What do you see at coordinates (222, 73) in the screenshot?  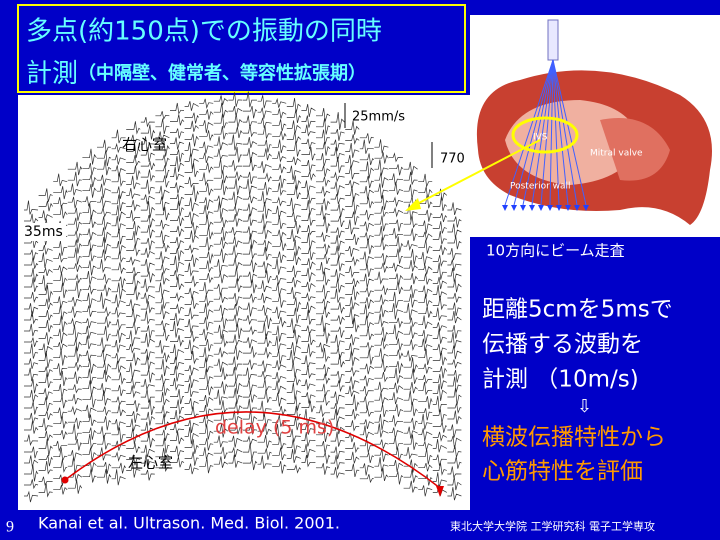 I see `title-sub: （中隔壁、健常者、等容性拡張期）` at bounding box center [222, 73].